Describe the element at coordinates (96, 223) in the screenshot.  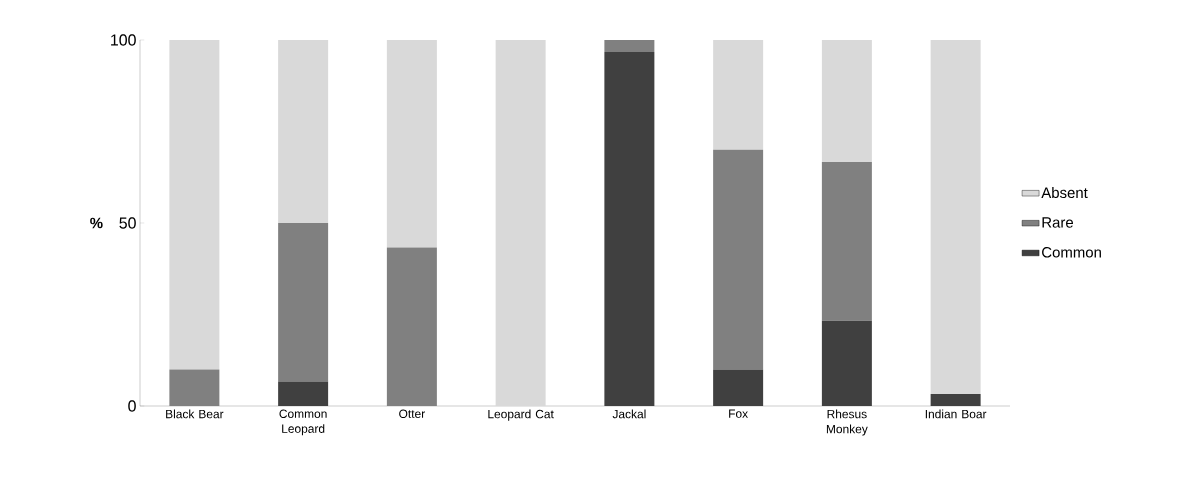
I see `y-axis-title: %` at that location.